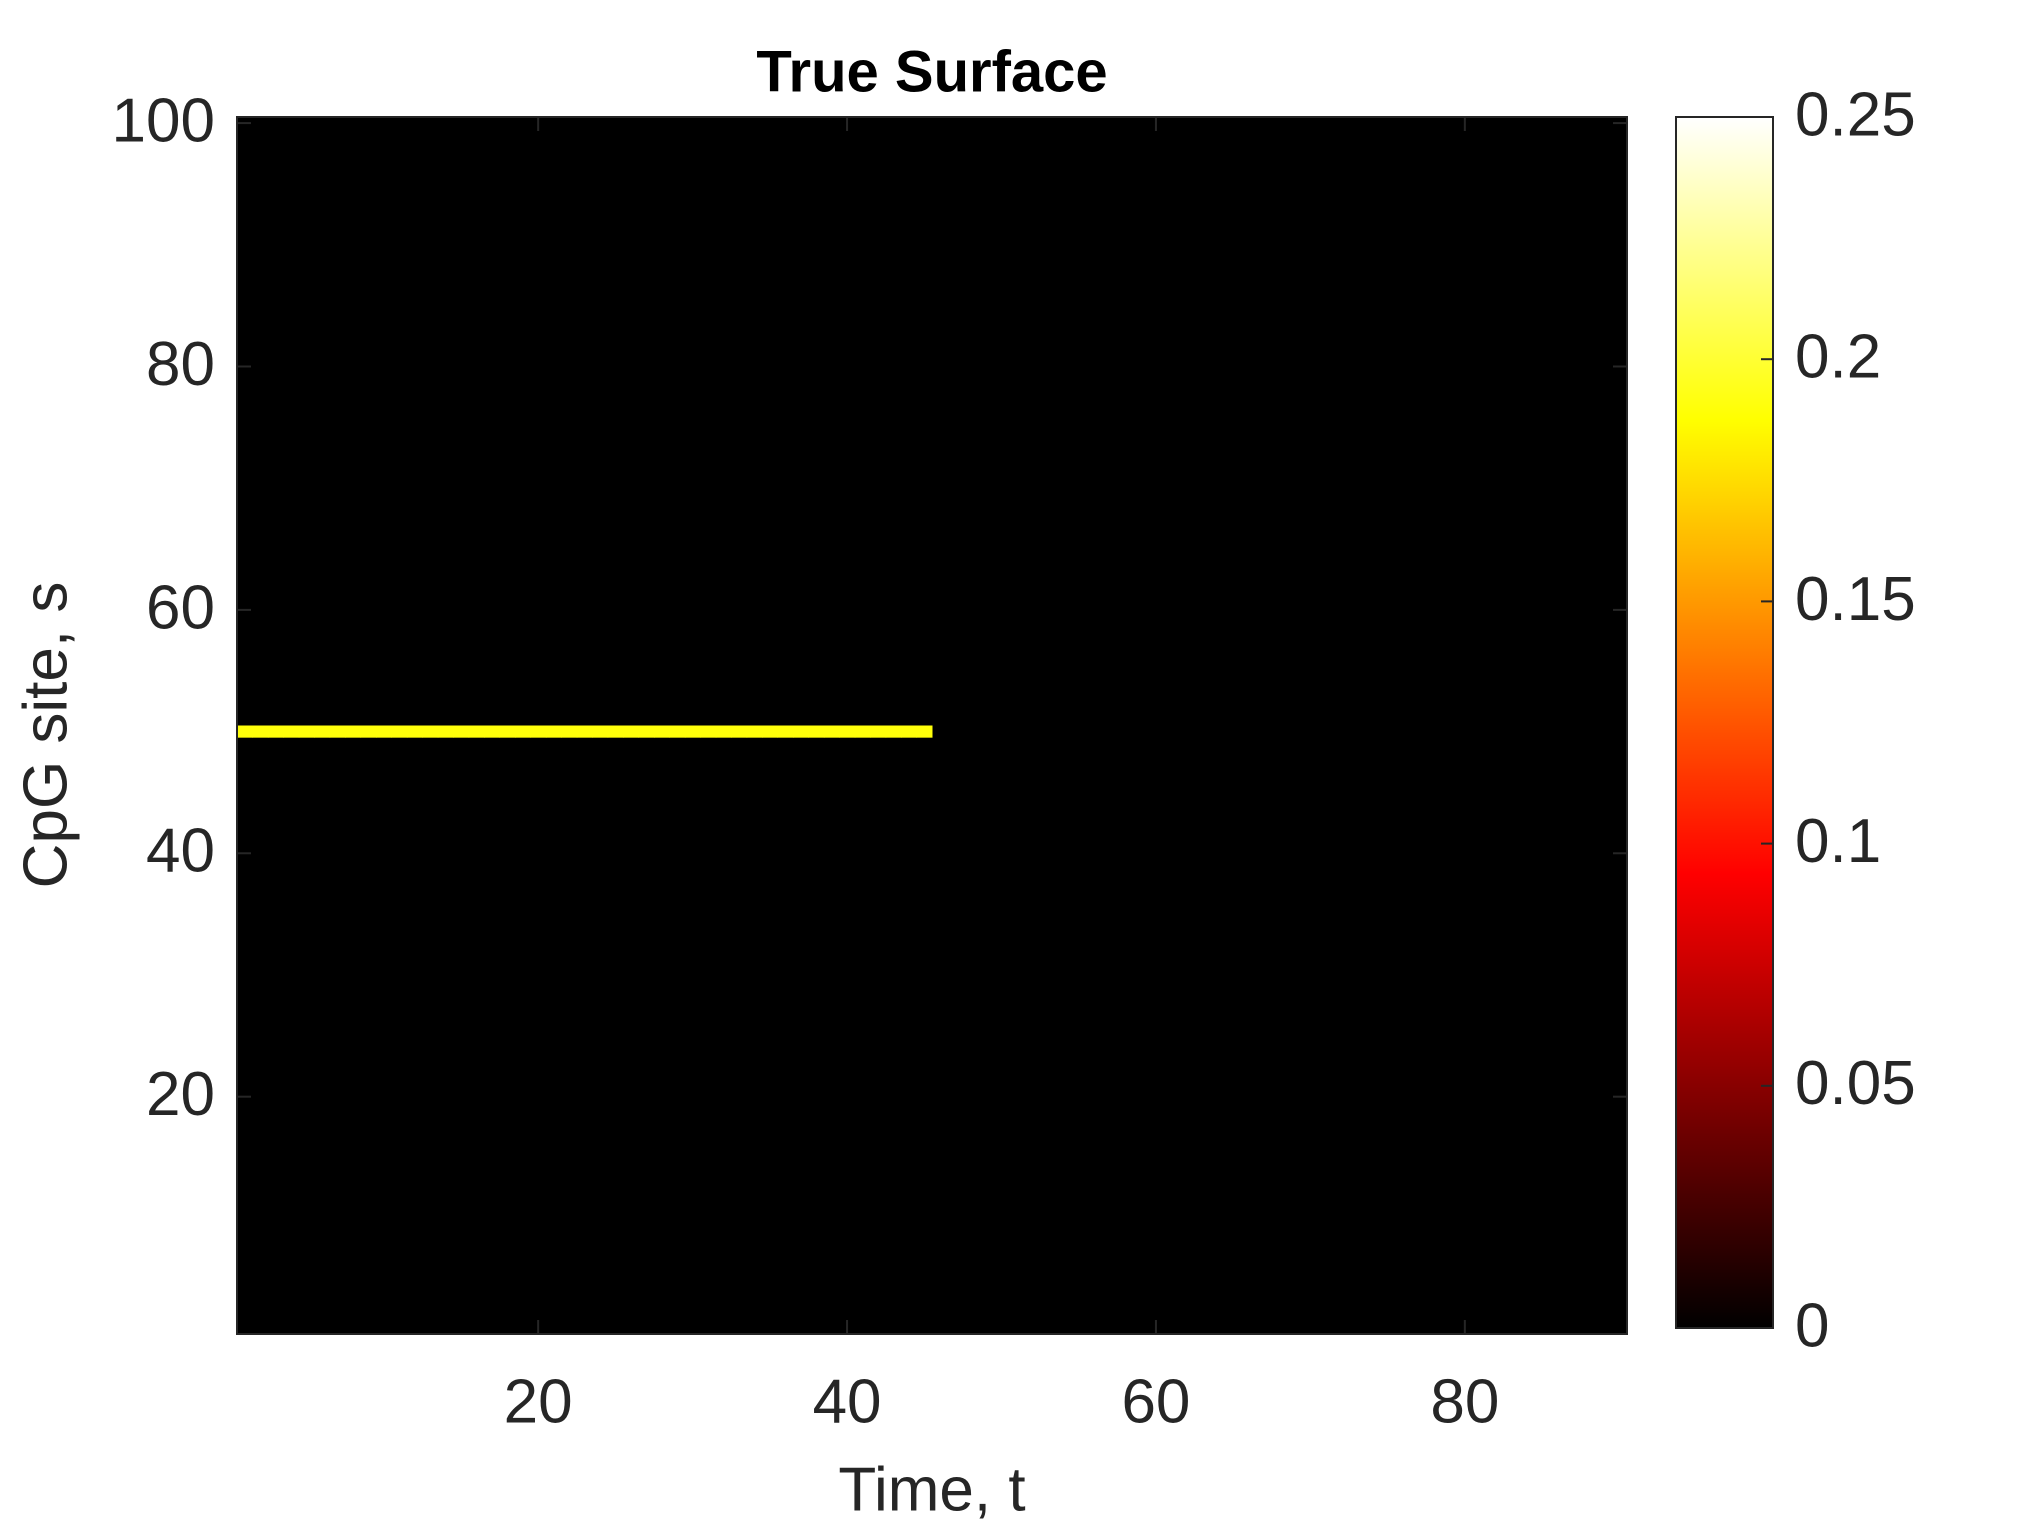 This screenshot has height=1536, width=2042. What do you see at coordinates (45, 735) in the screenshot?
I see `y-axis-label: CpG site, s` at bounding box center [45, 735].